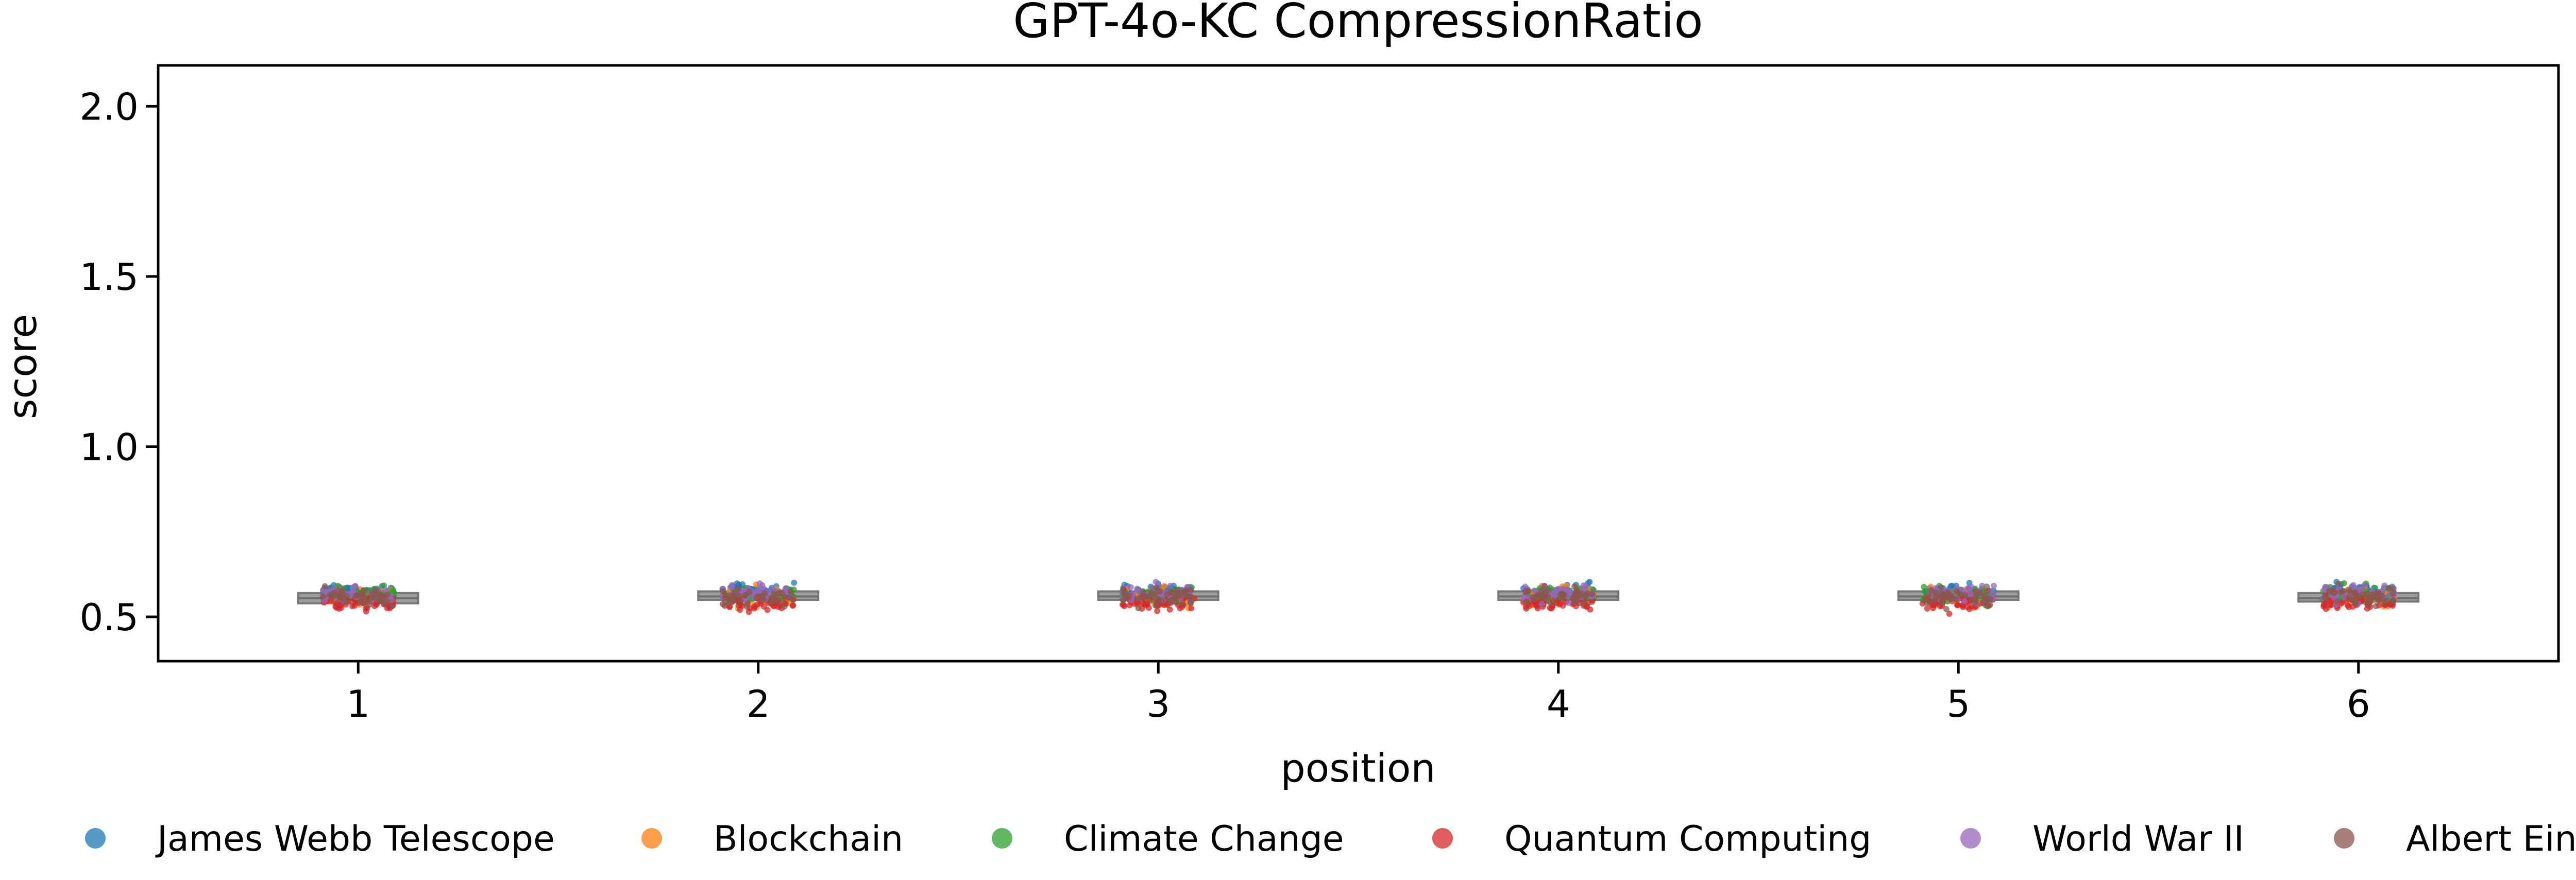 The image size is (2576, 880). I want to click on legend-item: Albert Einstein, so click(2455, 839).